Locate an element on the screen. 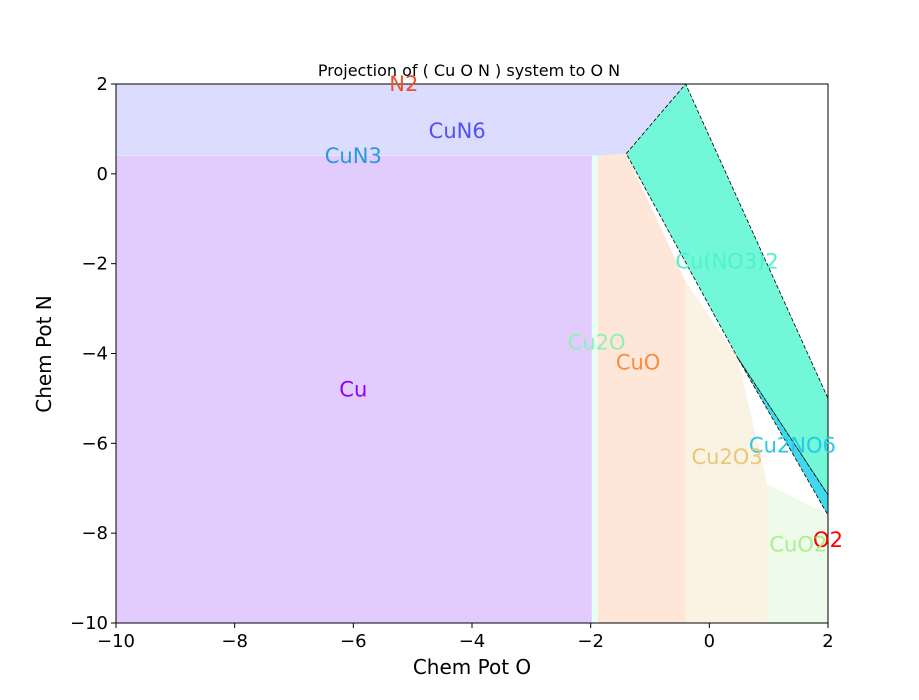  label-o2: O2 is located at coordinates (828, 540).